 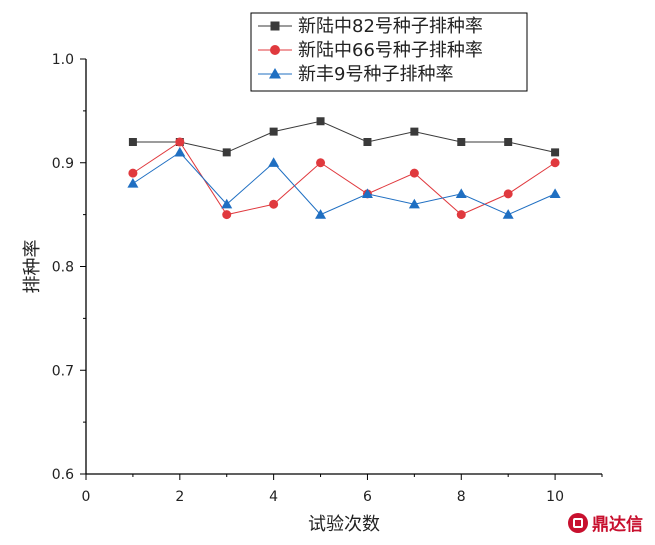 What do you see at coordinates (63, 268) in the screenshot?
I see `y-tick-label: 0.8` at bounding box center [63, 268].